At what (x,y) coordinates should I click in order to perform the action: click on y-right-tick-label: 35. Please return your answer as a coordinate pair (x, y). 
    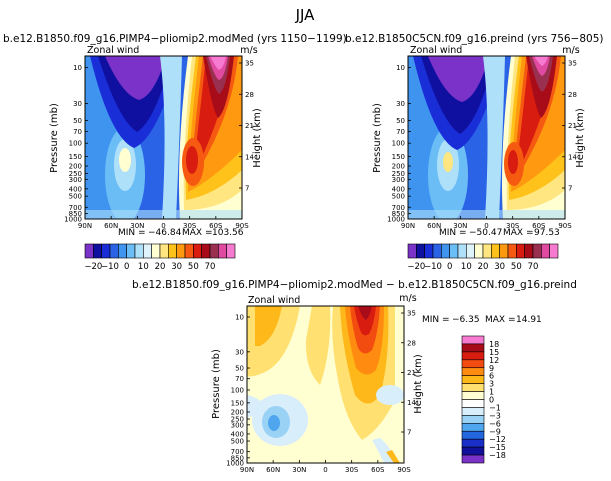
    Looking at the image, I should click on (411, 314).